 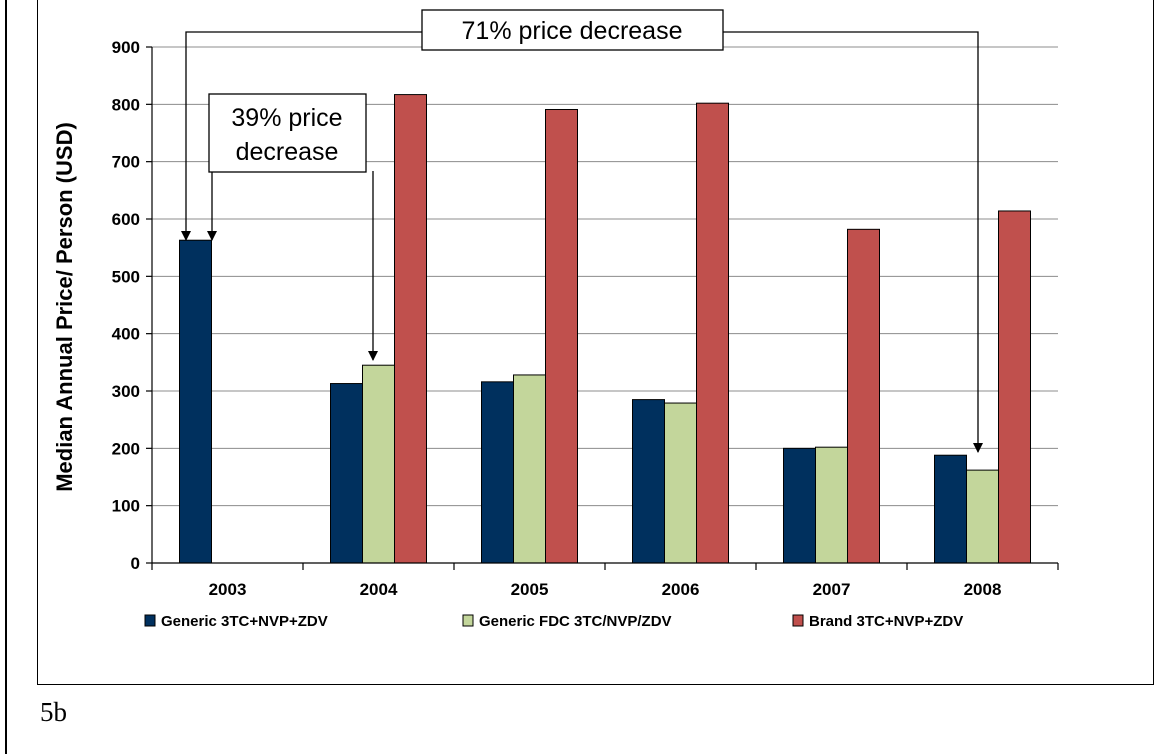 I want to click on annotation-39-line2: decrease, so click(x=287, y=152).